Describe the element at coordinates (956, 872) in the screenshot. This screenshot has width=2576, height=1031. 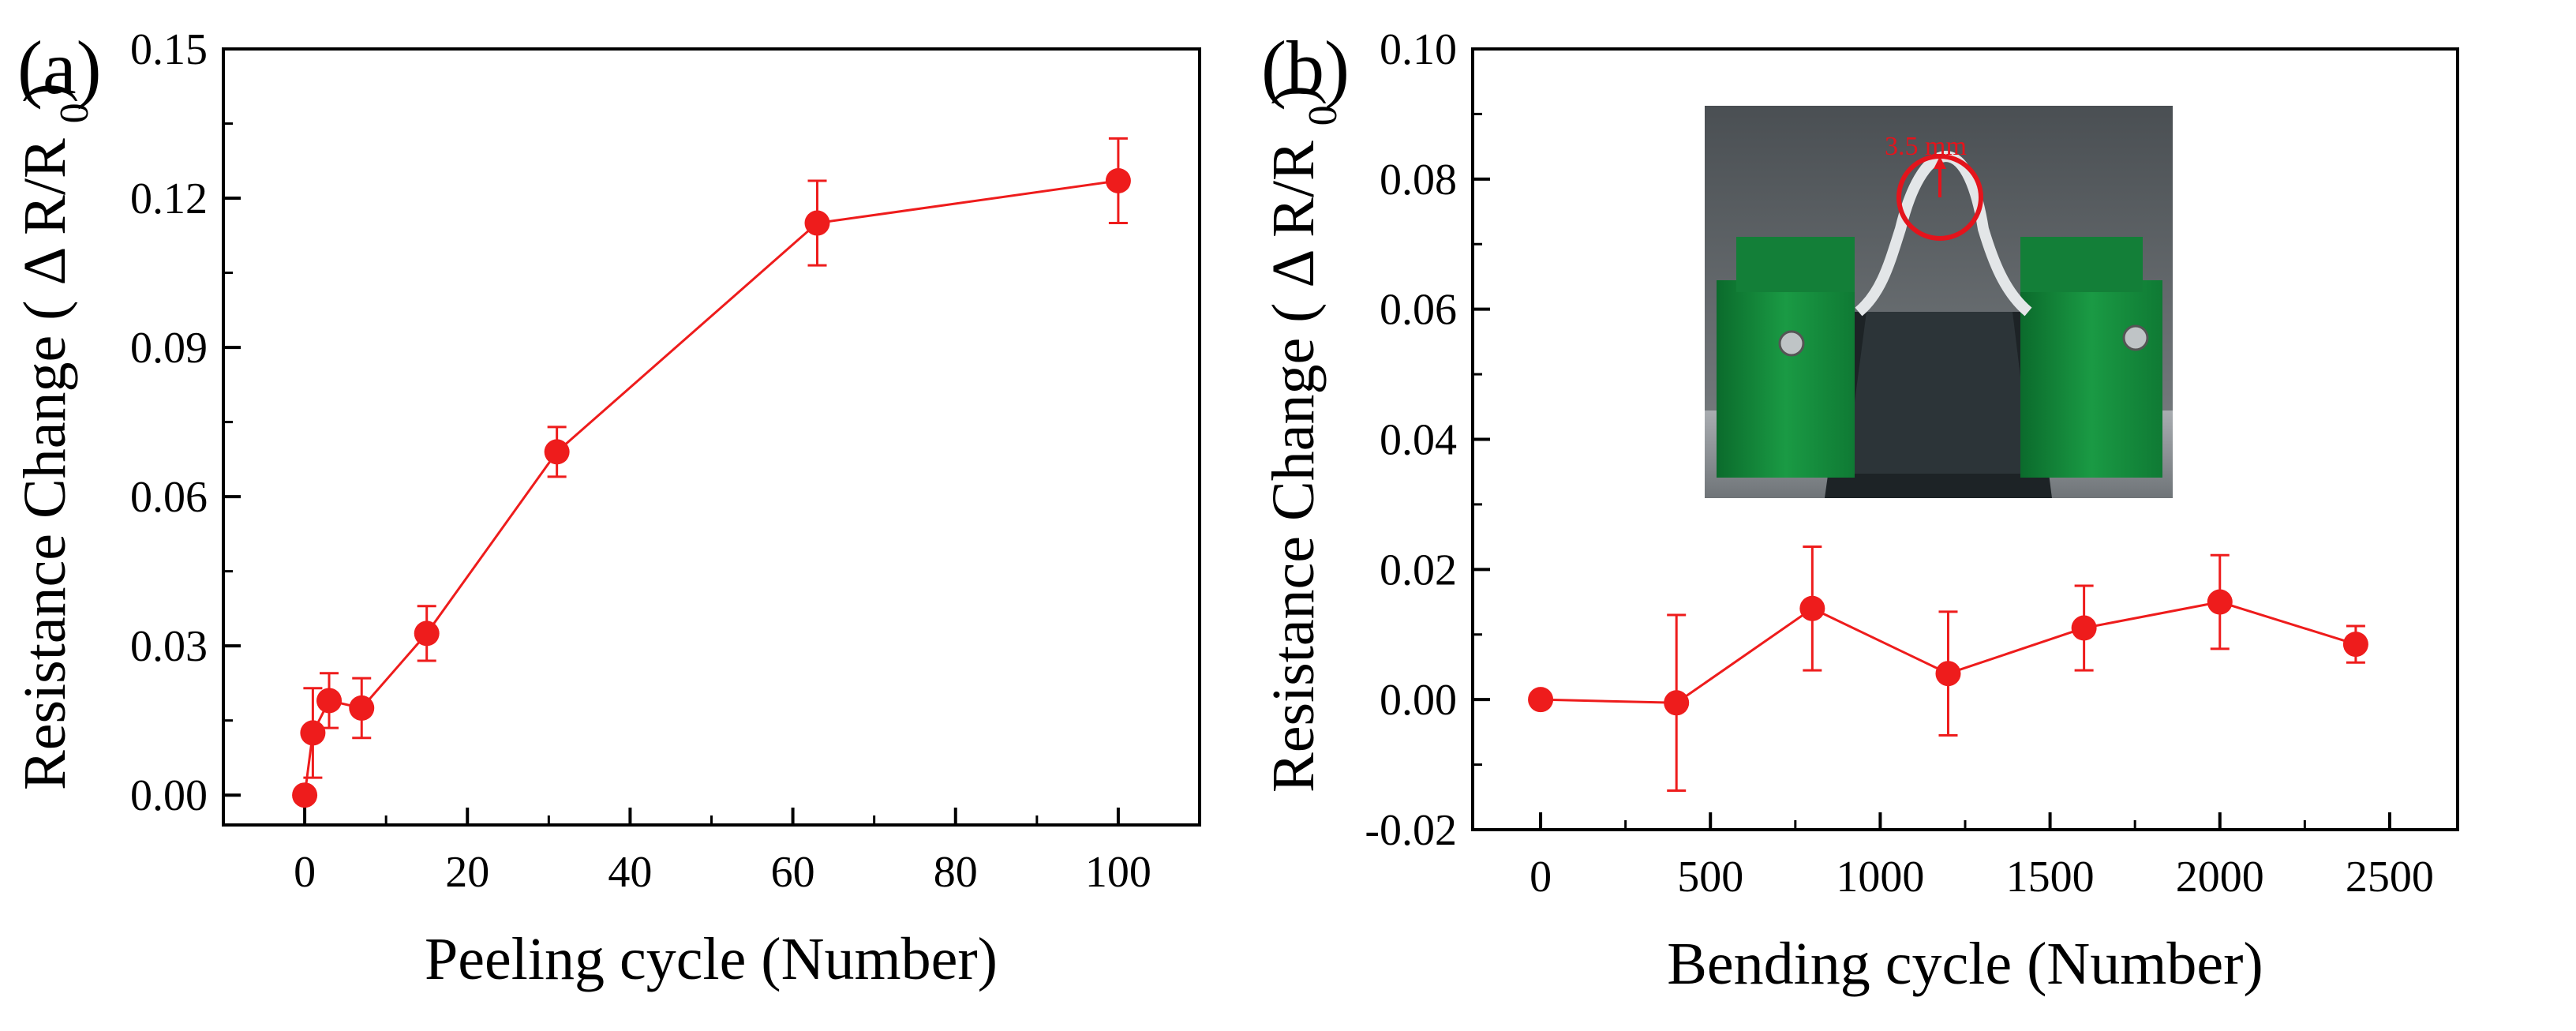
I see `x-tick-label: 80` at that location.